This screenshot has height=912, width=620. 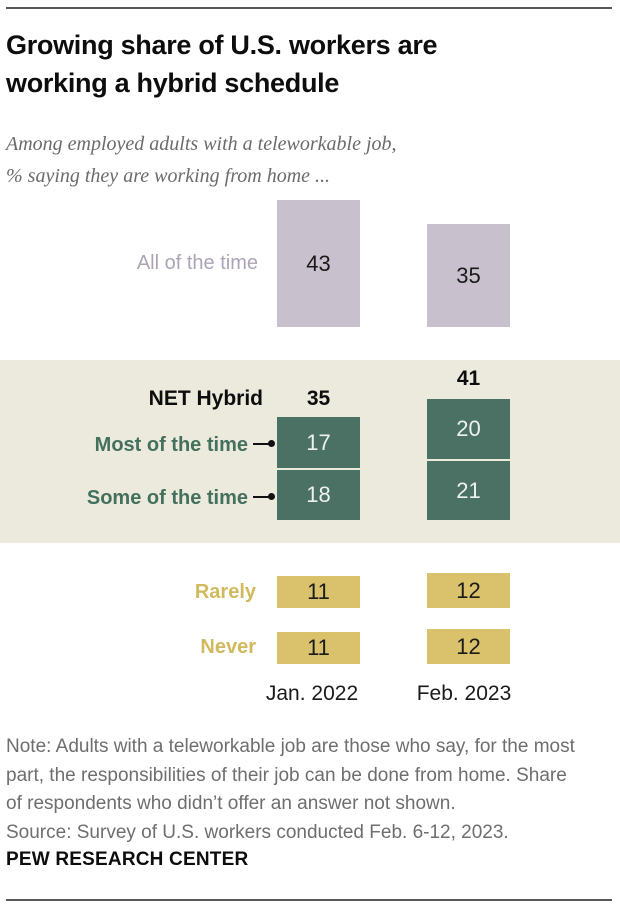 I want to click on net-hybrid-value-feb2023: 41, so click(x=468, y=378).